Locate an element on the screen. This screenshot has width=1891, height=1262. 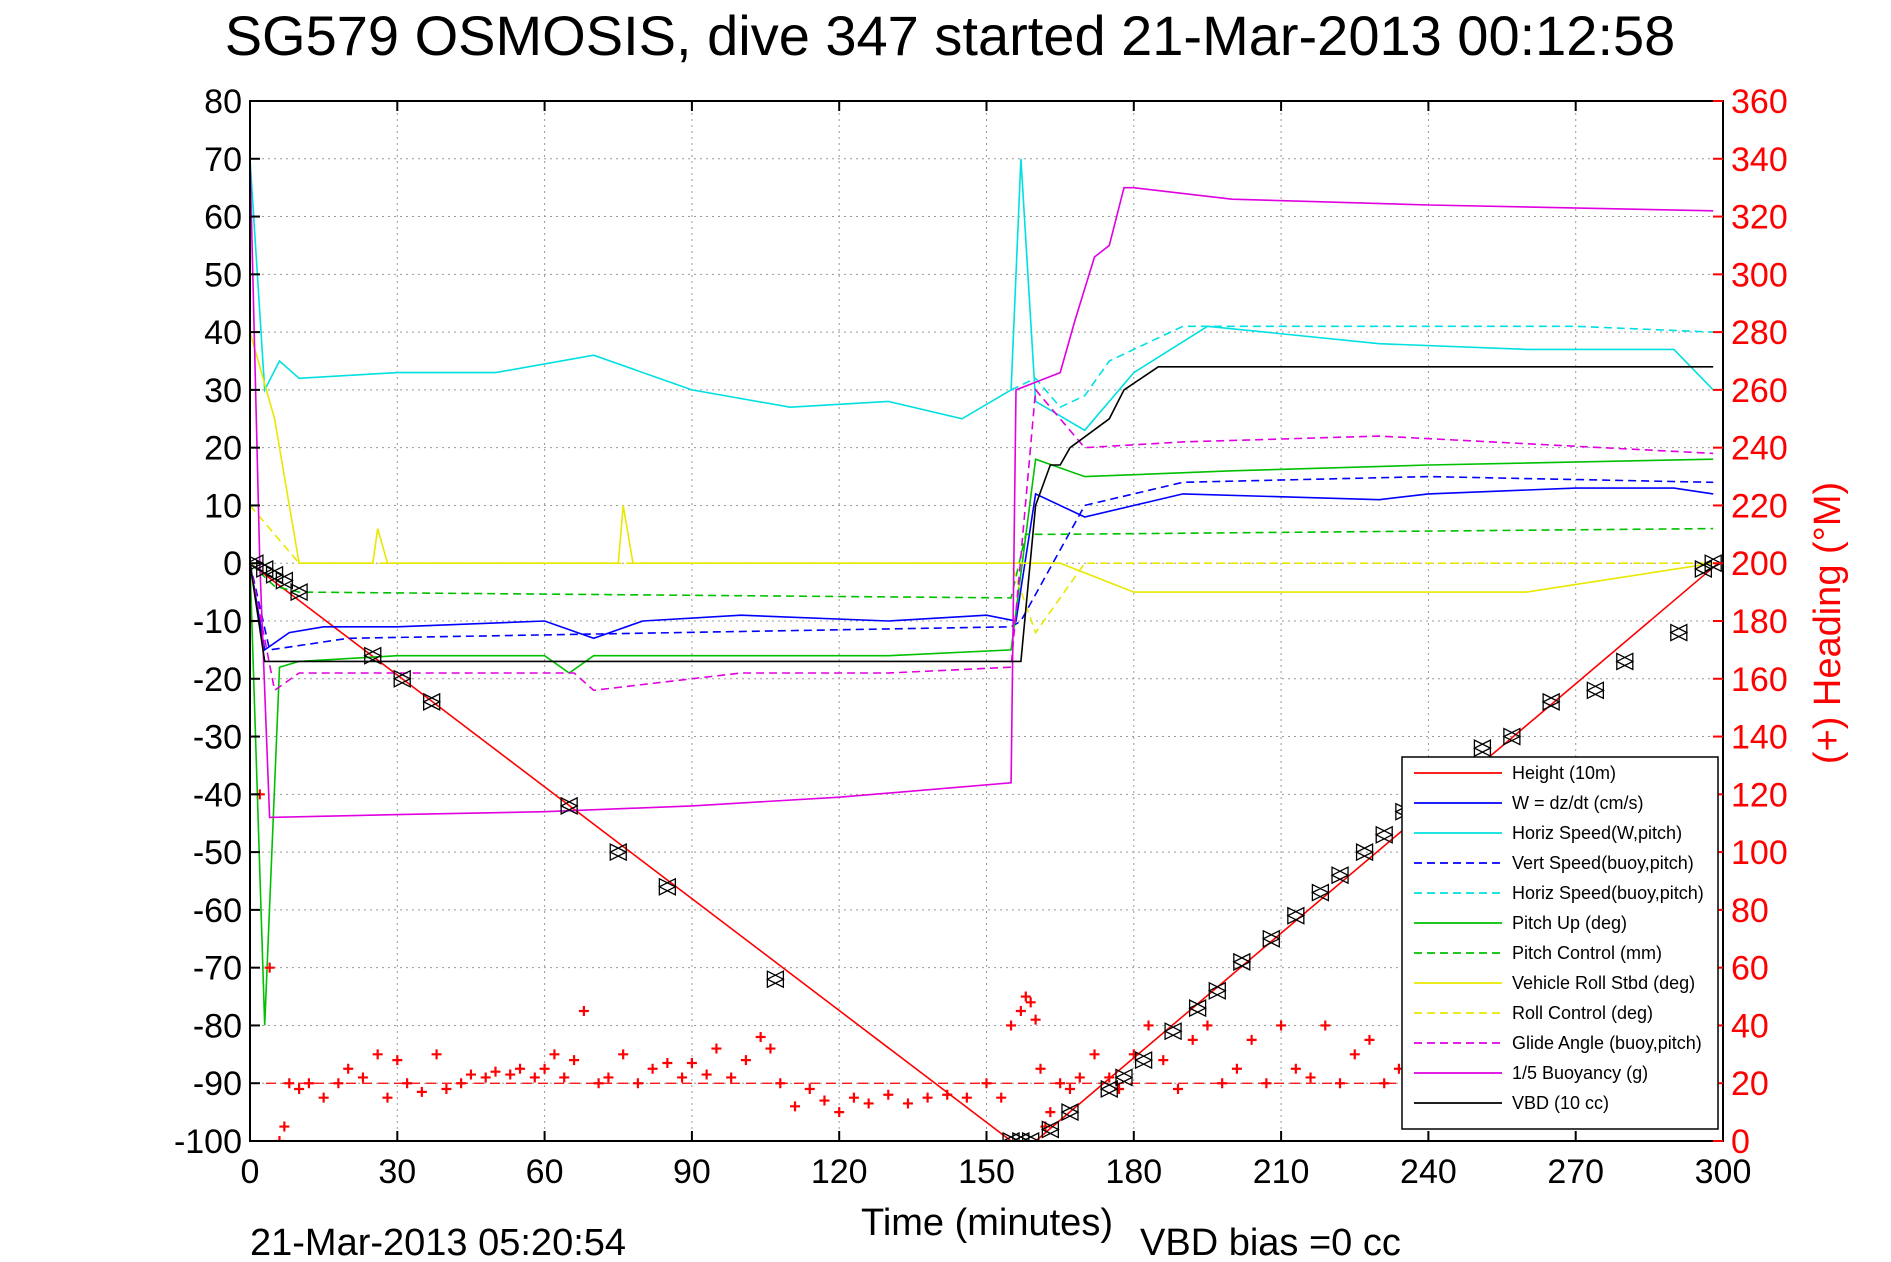
y-axis-right-label: (+) Heading (°M) is located at coordinates (1828, 623).